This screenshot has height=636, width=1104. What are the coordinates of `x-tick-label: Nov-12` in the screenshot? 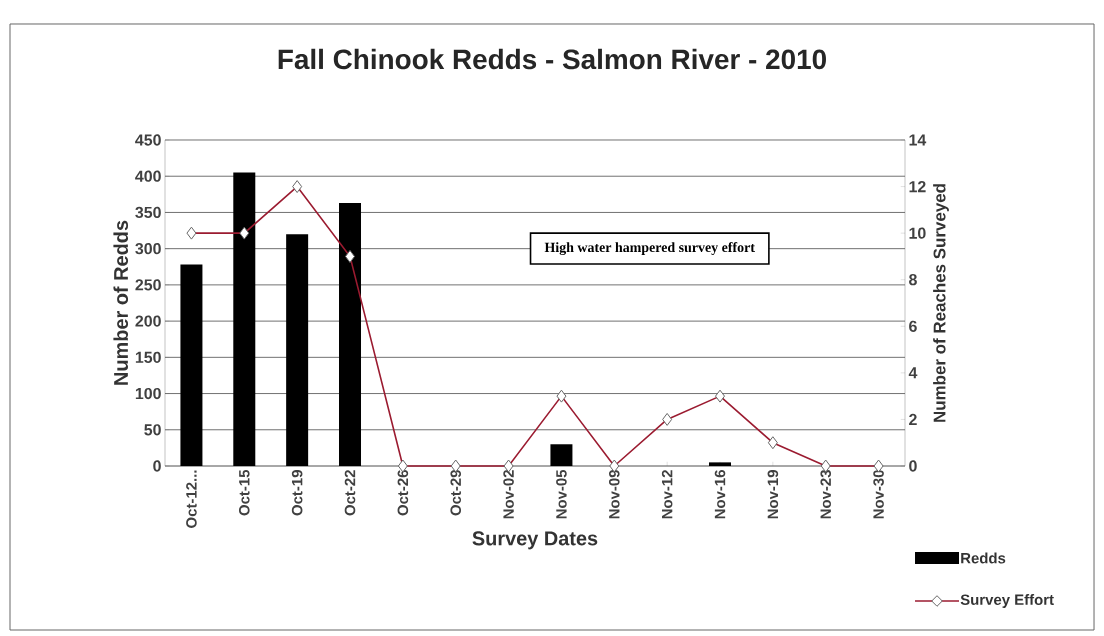 It's located at (667, 494).